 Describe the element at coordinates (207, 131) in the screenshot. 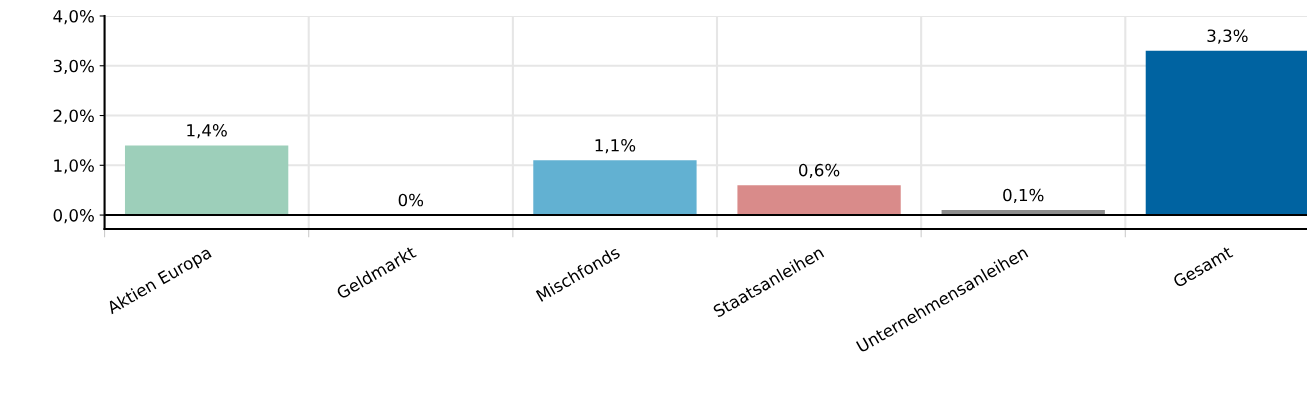

I see `data-label: 1,4%` at that location.